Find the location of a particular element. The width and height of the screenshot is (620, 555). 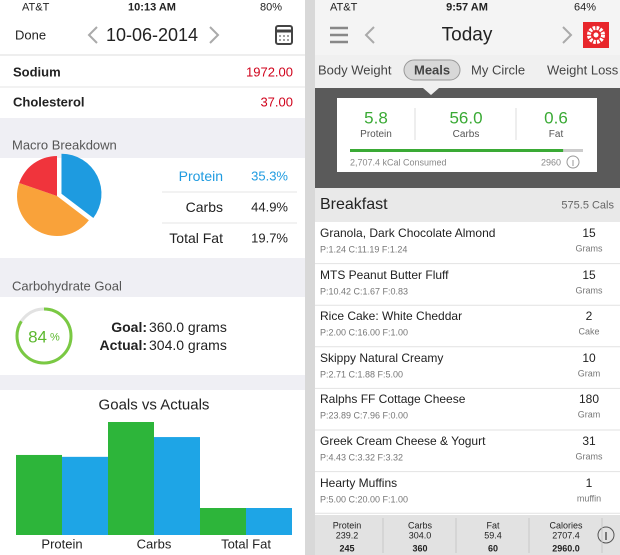

food-quantity: 180 is located at coordinates (589, 399).